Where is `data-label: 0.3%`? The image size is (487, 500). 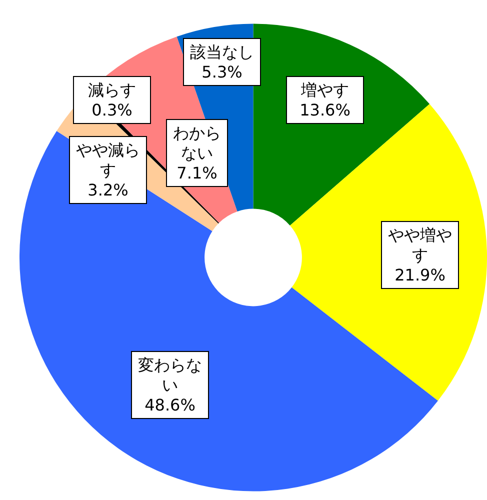
data-label: 0.3% is located at coordinates (112, 110).